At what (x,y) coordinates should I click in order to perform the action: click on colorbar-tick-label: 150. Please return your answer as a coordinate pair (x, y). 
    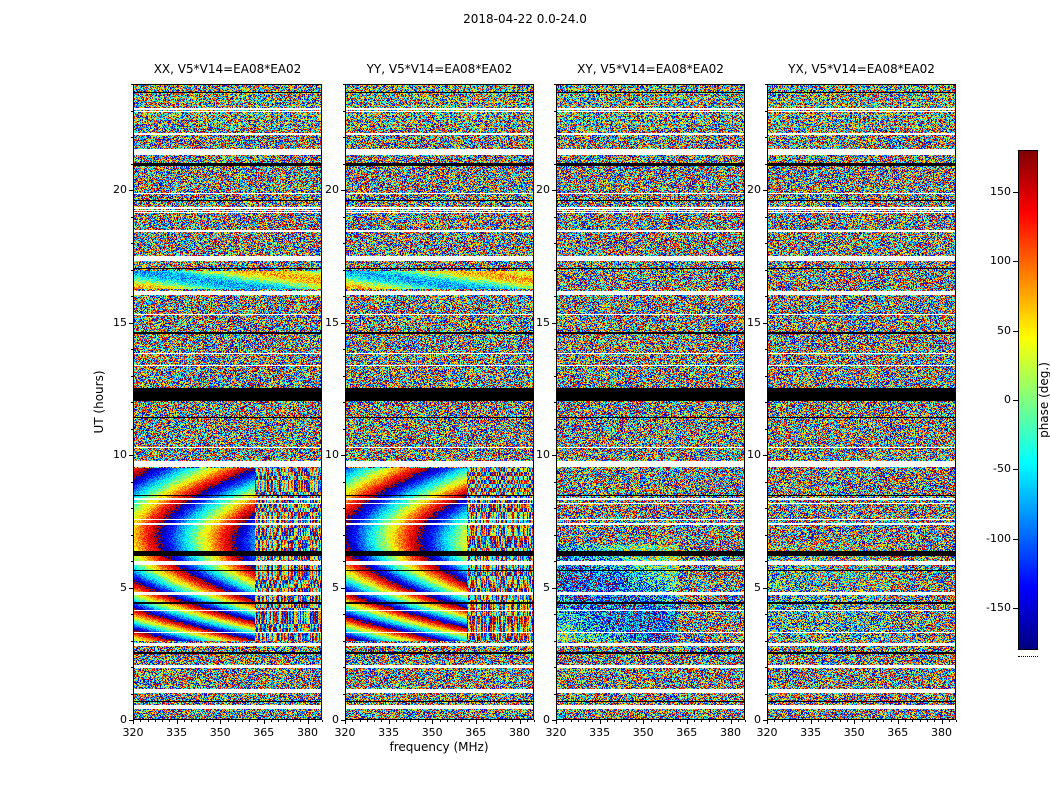
    Looking at the image, I should click on (1000, 191).